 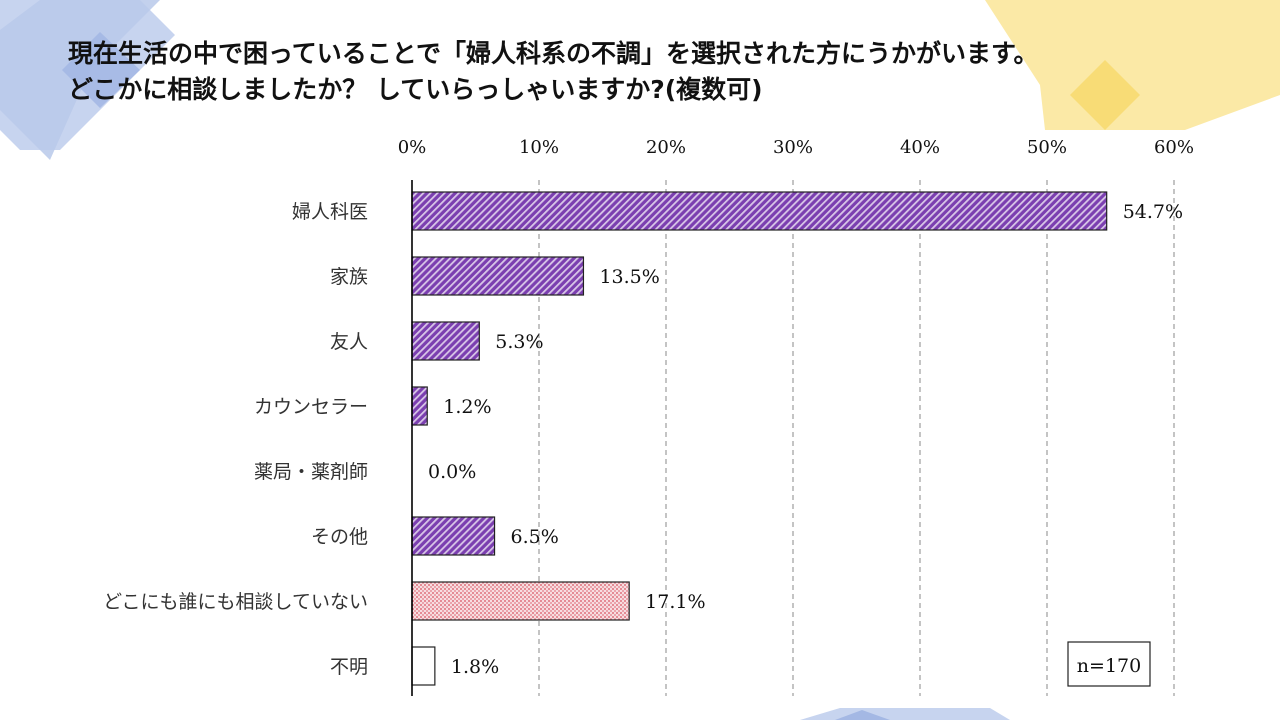 I want to click on x-tick-label: 50%, so click(x=1047, y=147).